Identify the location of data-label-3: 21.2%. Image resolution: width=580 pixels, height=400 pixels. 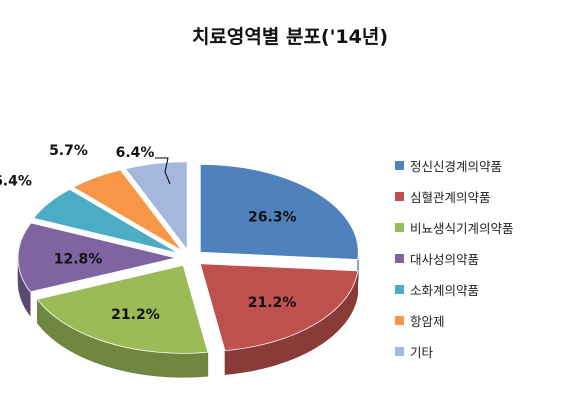
(135, 315).